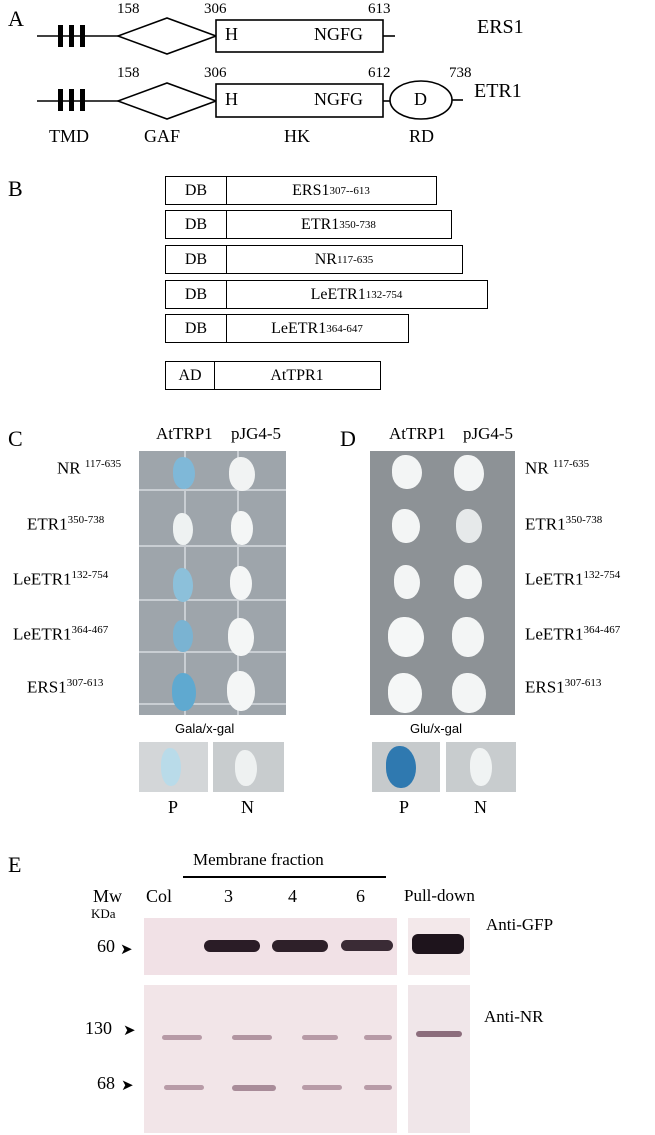 The height and width of the screenshot is (1135, 655). I want to click on ers1-ngfg-label: NGFG, so click(339, 34).